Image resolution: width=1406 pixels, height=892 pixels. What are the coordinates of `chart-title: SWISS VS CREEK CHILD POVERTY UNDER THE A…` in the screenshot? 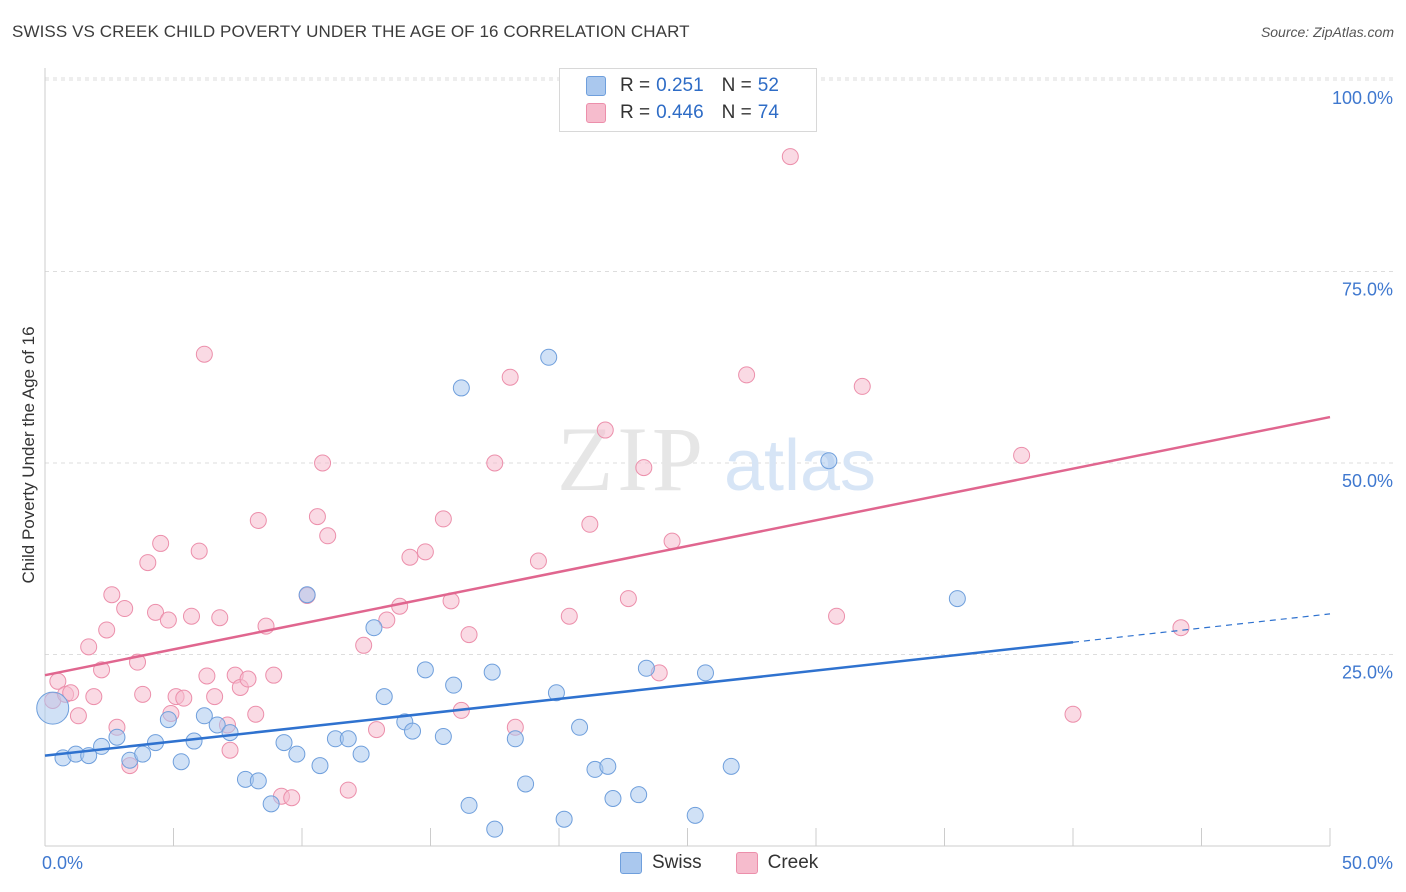 It's located at (351, 31).